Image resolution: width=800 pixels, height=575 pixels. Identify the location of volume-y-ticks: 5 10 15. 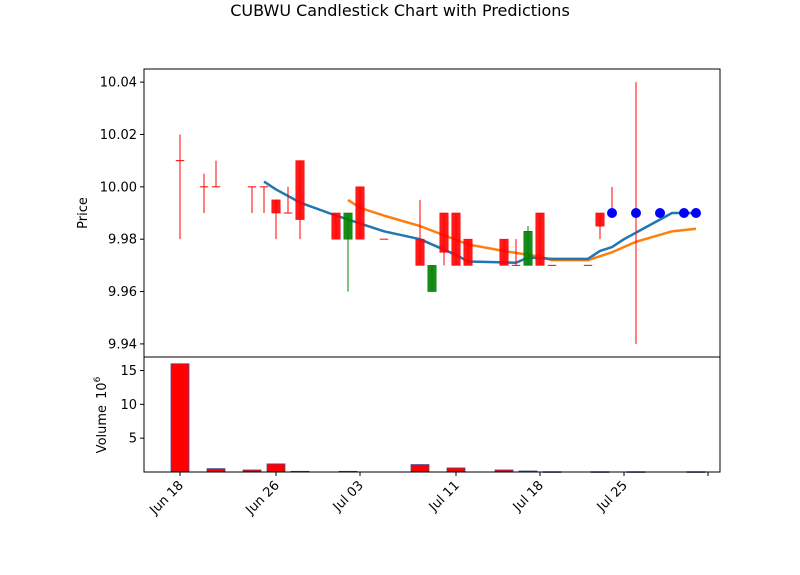
(132, 405).